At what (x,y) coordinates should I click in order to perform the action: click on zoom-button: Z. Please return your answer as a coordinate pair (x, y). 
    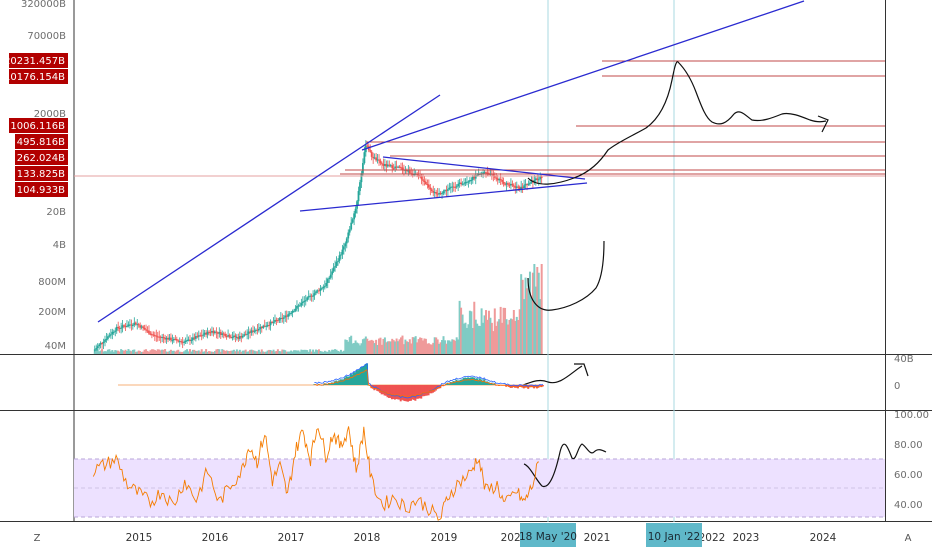
    Looking at the image, I should click on (37, 538).